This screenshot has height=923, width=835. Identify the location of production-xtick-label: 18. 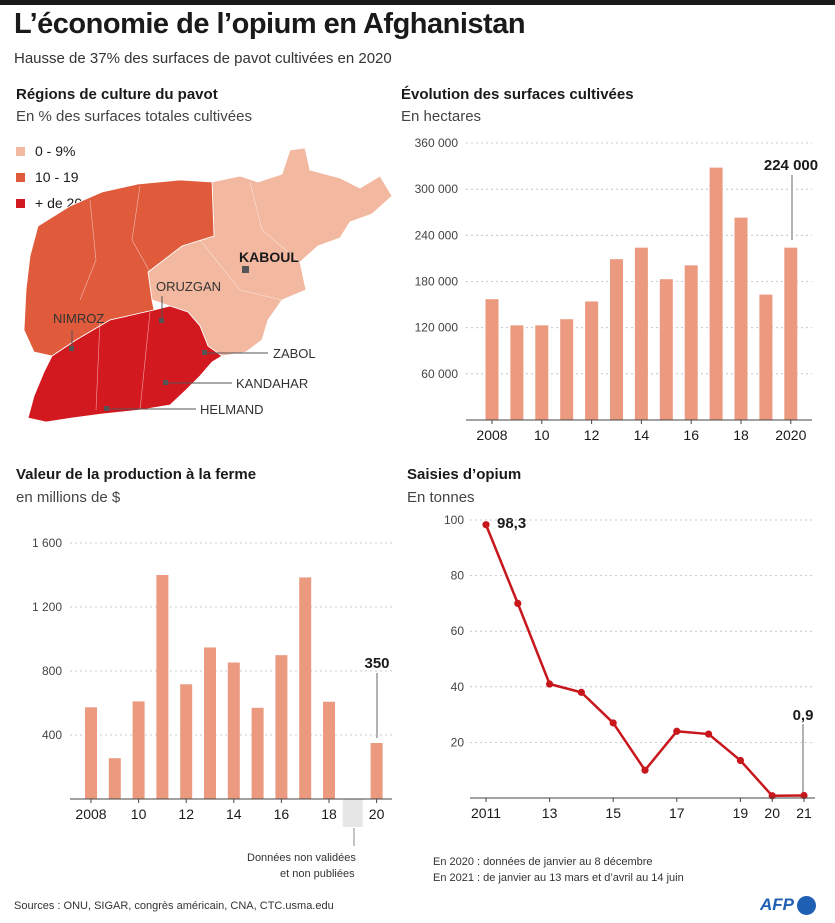
(329, 814).